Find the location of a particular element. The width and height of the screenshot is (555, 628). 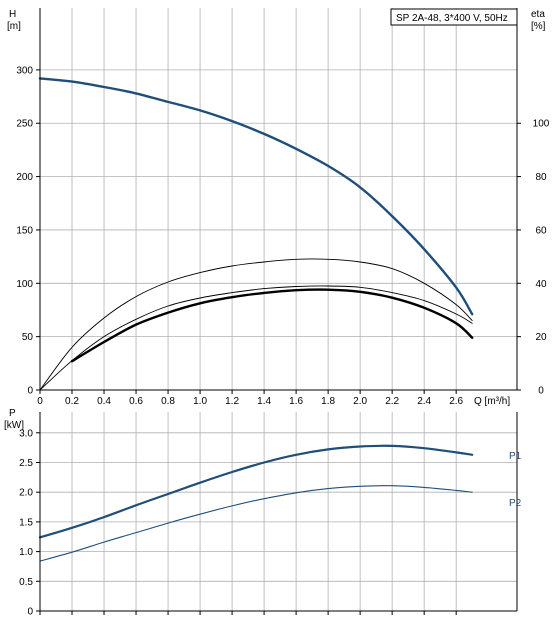

y2-tick-label: 40 is located at coordinates (541, 284).